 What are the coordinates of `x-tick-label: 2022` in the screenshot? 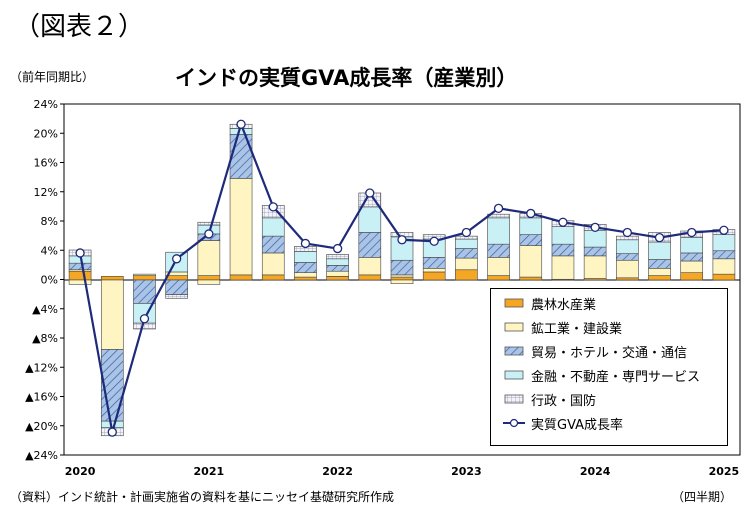 It's located at (337, 471).